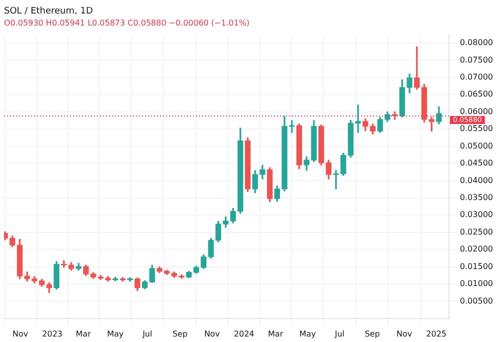  What do you see at coordinates (477, 163) in the screenshot?
I see `y-tick-label: 0.04500` at bounding box center [477, 163].